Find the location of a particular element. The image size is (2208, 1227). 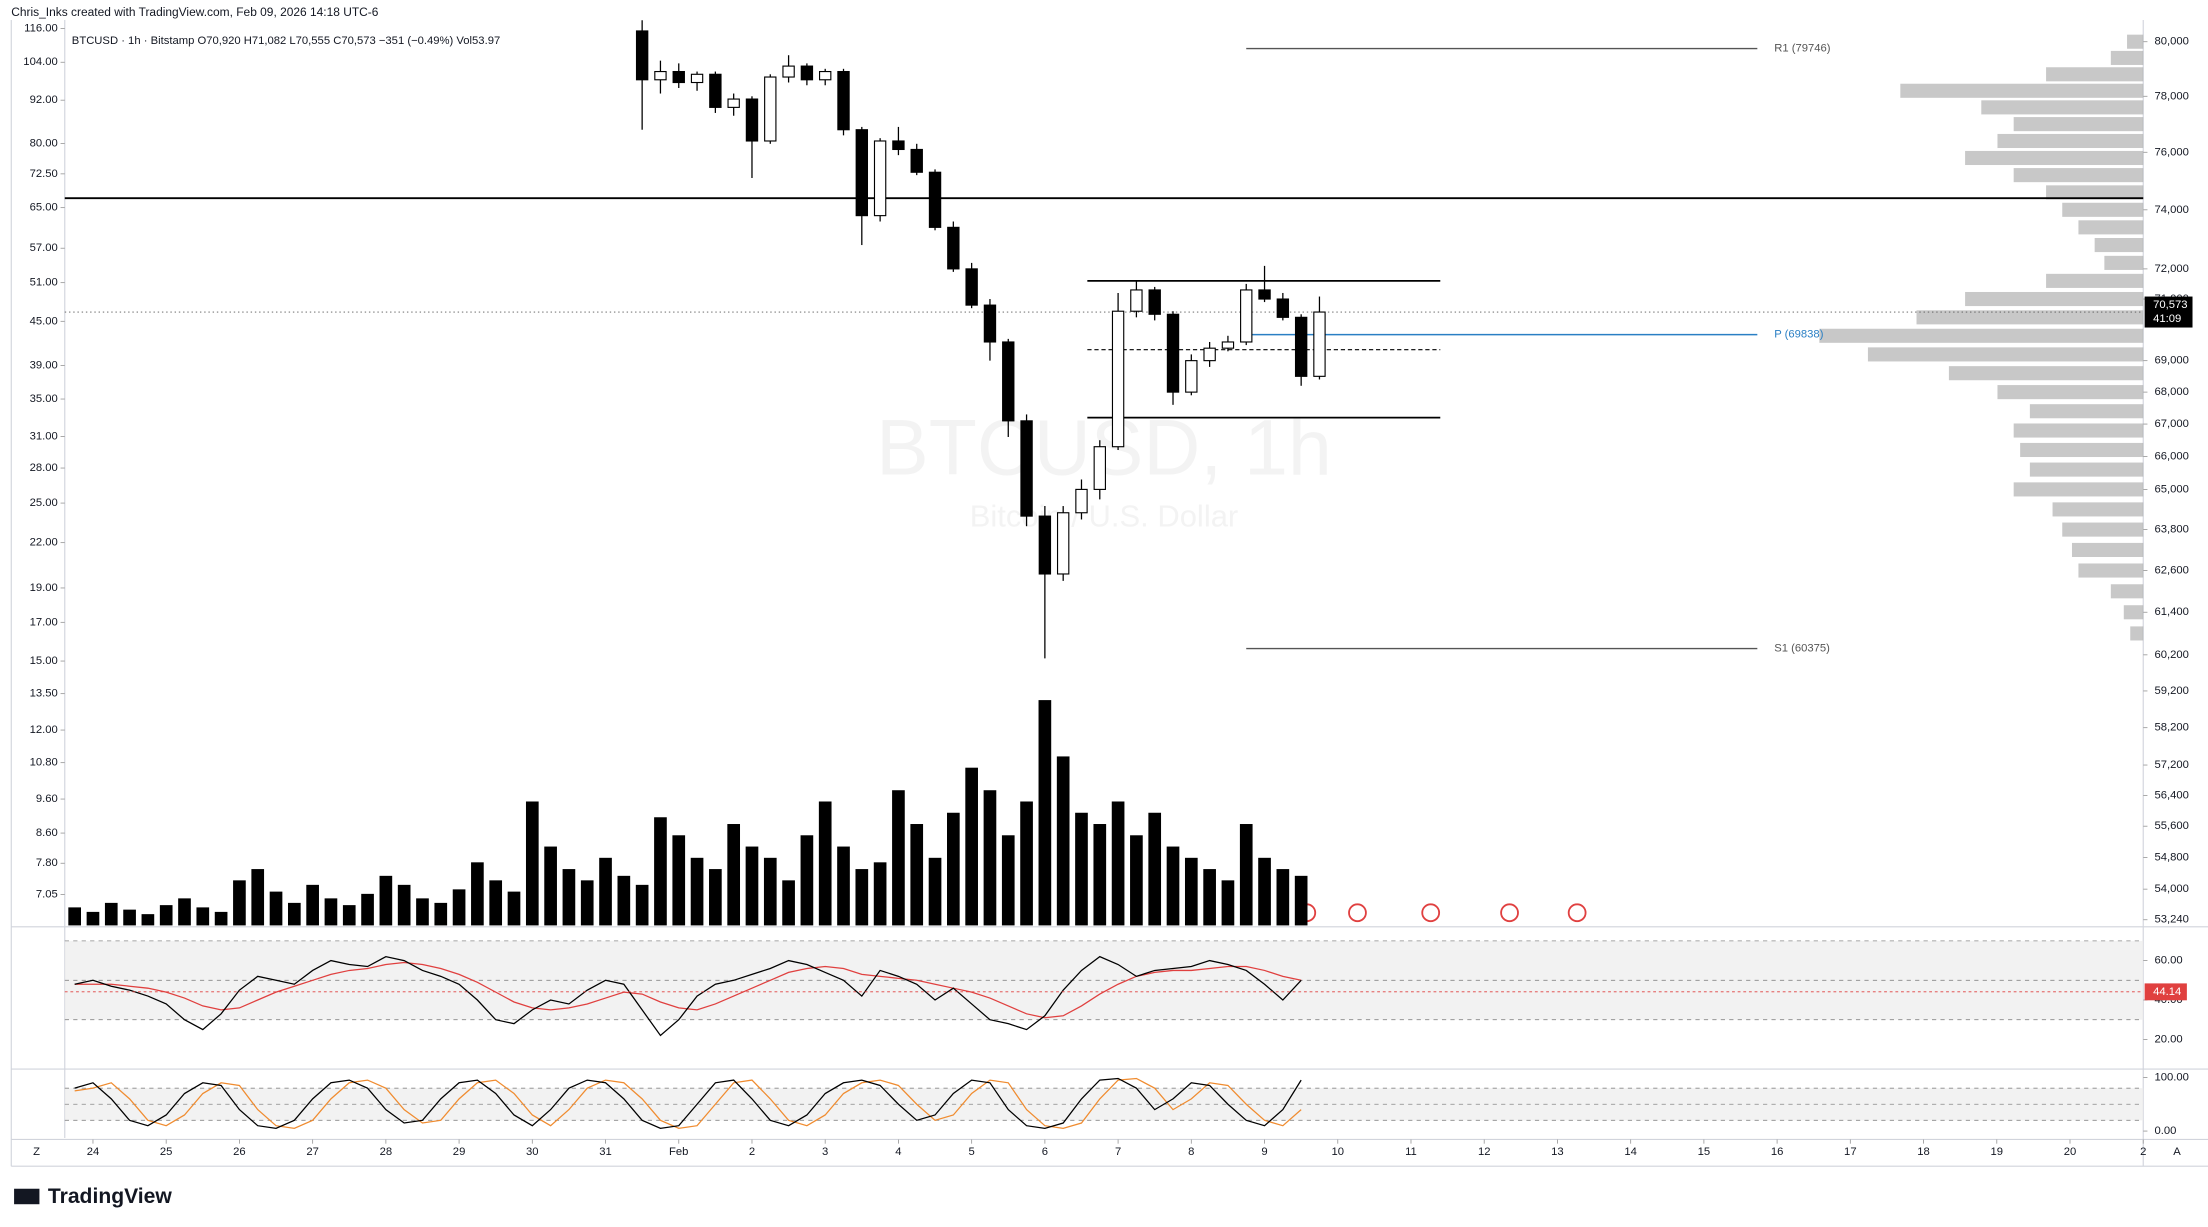

y-tick-label: 72.50 is located at coordinates (44, 174).